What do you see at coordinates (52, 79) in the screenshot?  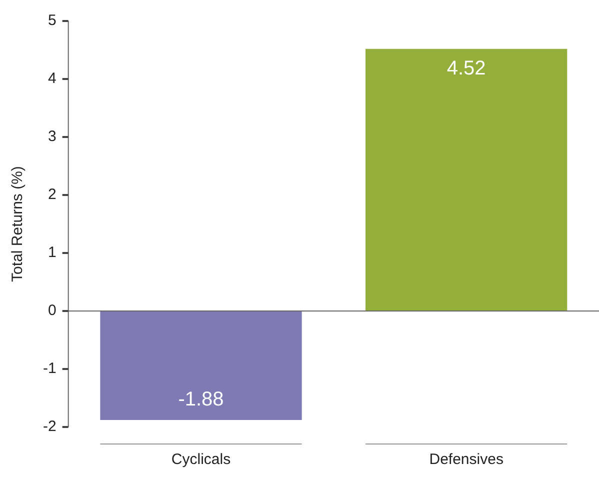 I see `y-tick-label: 4` at bounding box center [52, 79].